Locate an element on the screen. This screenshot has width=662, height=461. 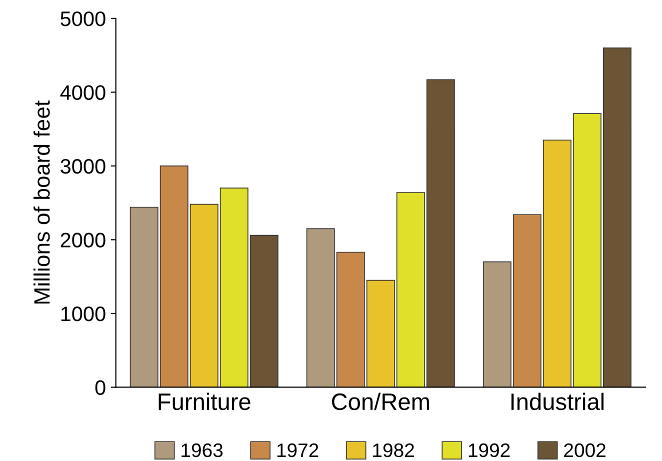
x-tick-label: Con/Rem is located at coordinates (380, 401).